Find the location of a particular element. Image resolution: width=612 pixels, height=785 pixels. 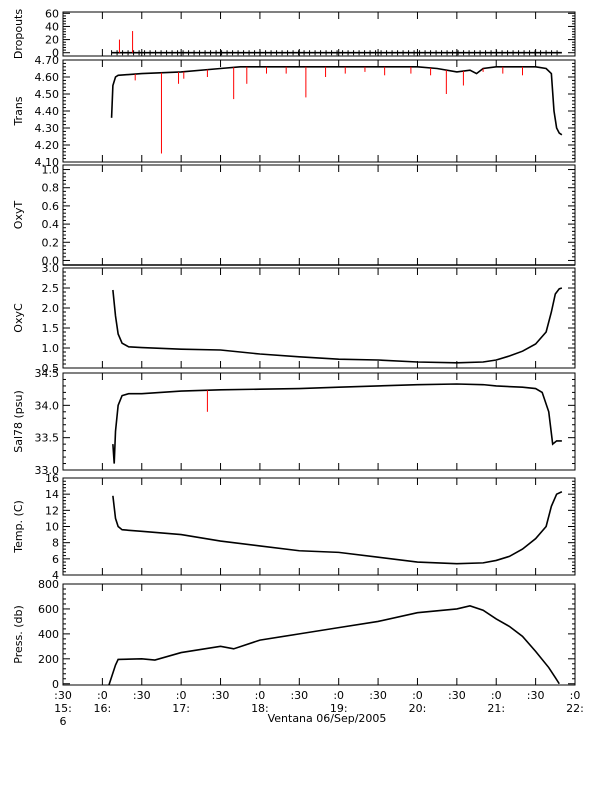

y-tick-label: 0.2 is located at coordinates (51, 242).